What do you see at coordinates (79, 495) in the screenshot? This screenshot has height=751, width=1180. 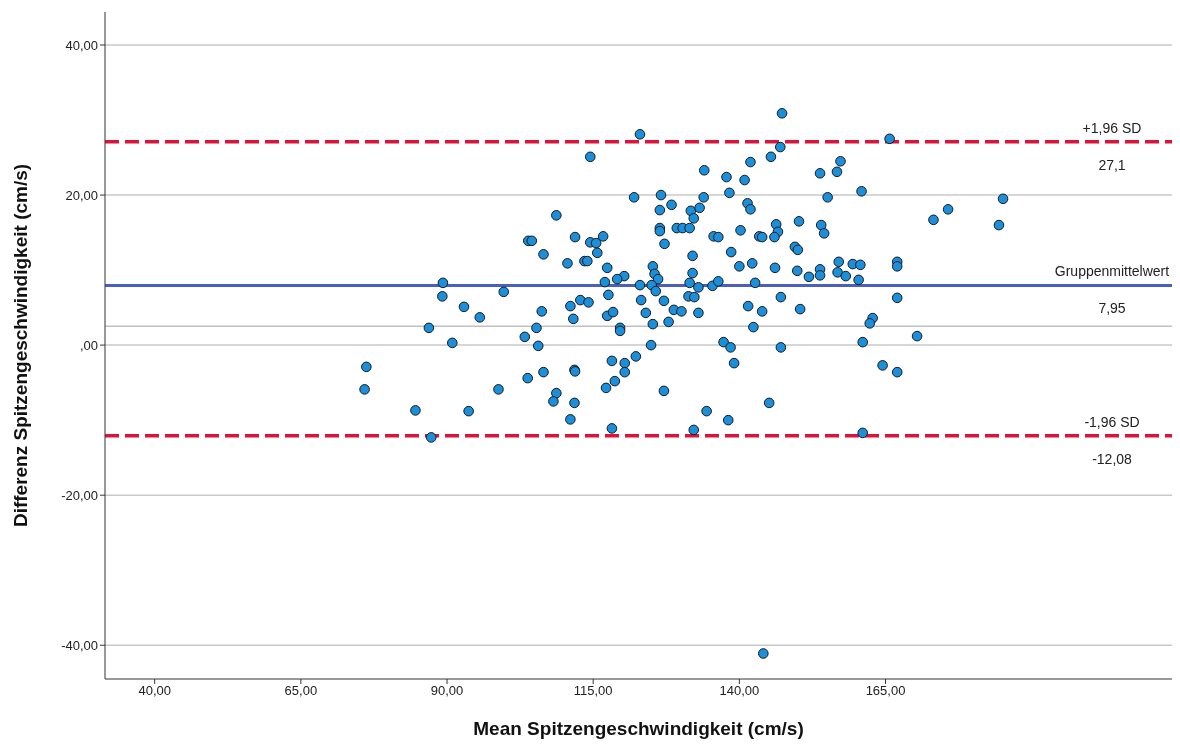 I see `y-tick-label: -20,00` at bounding box center [79, 495].